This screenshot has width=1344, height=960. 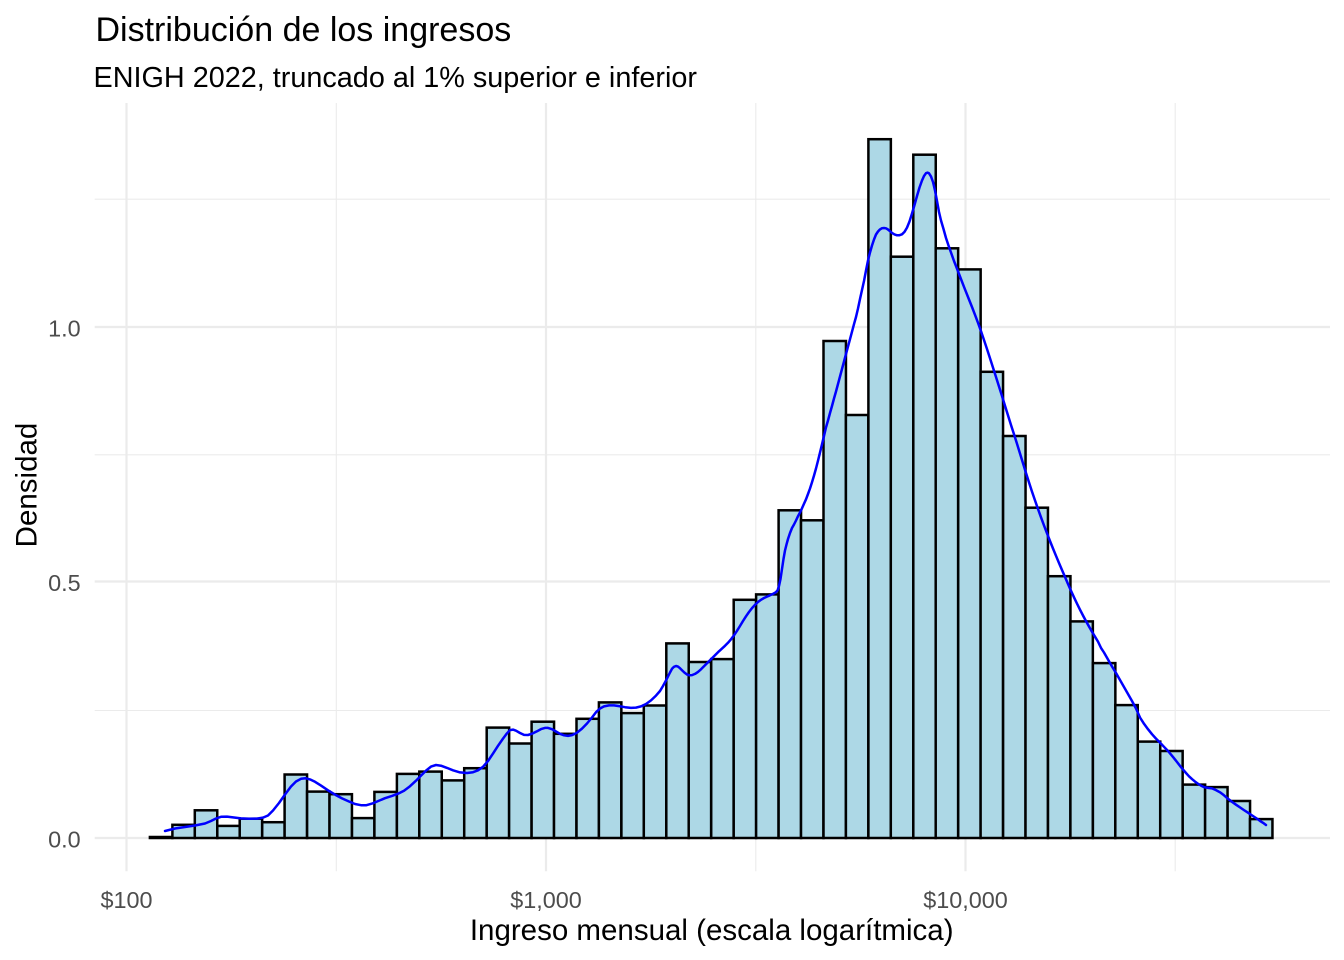 What do you see at coordinates (712, 930) in the screenshot?
I see `svg-text:Ingreso mensual (escala logarí: Ingreso mensual (escala logarítmica)` at bounding box center [712, 930].